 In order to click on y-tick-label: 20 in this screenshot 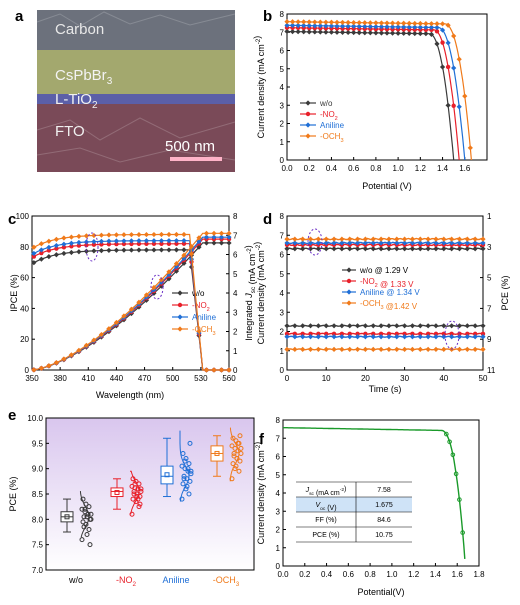, I will do `click(24, 339)`.